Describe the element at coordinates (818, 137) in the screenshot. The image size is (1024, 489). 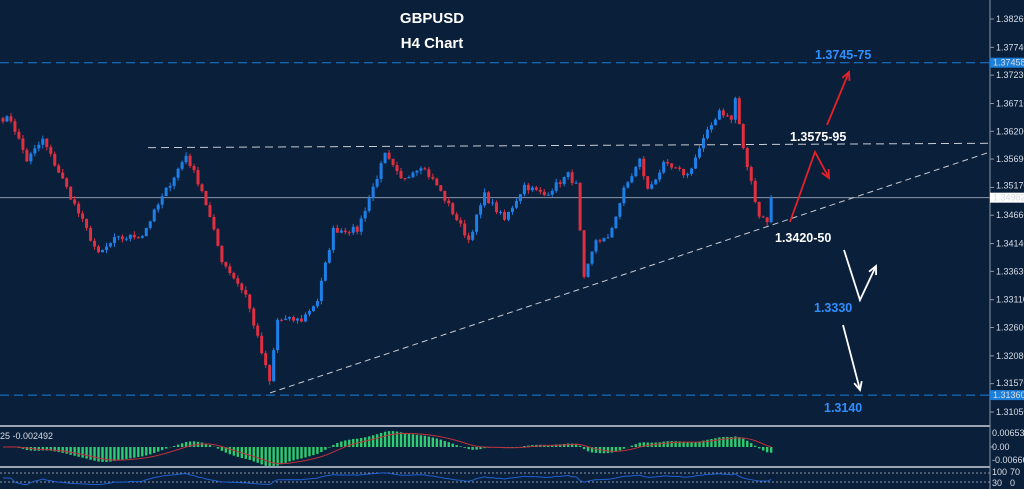
I see `annotation-resistance: 1.3575-95` at that location.